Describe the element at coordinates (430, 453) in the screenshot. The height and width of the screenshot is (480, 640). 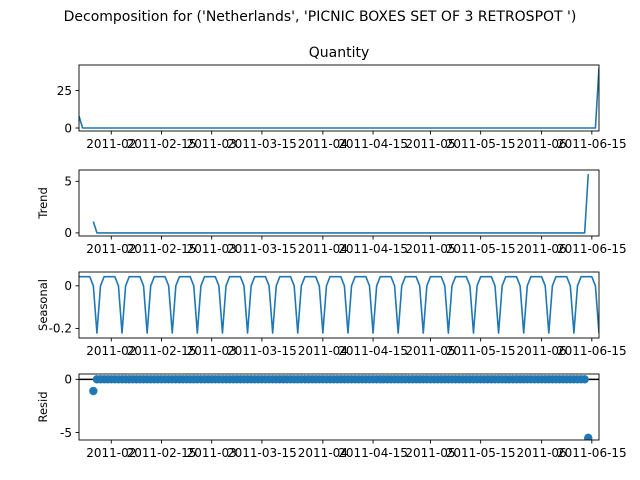
I see `resid-xtick-label: 2011-05` at that location.